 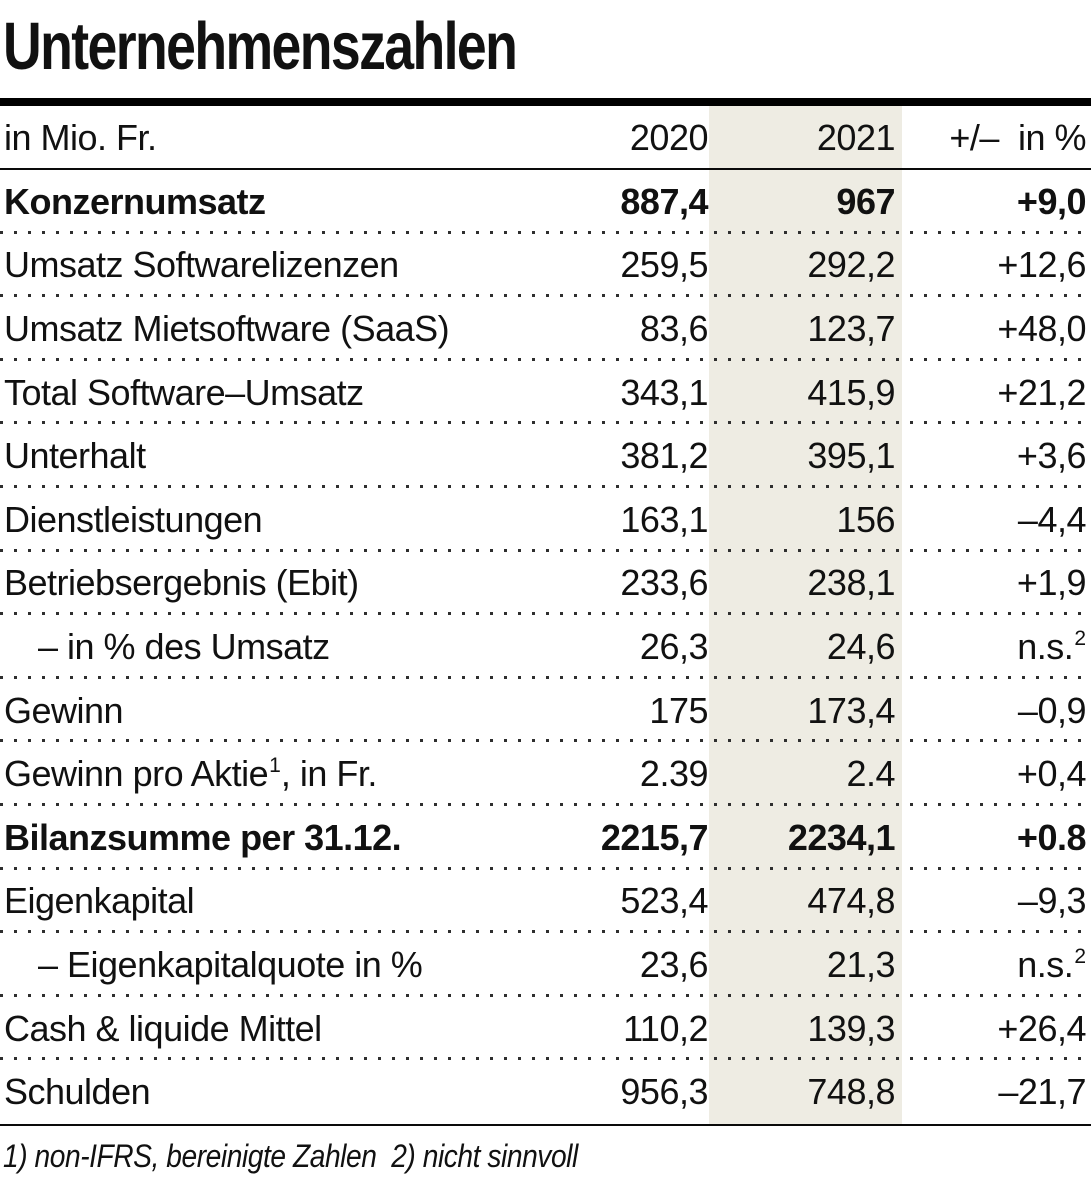 I want to click on value-change-text: +9,0, so click(x=1051, y=201).